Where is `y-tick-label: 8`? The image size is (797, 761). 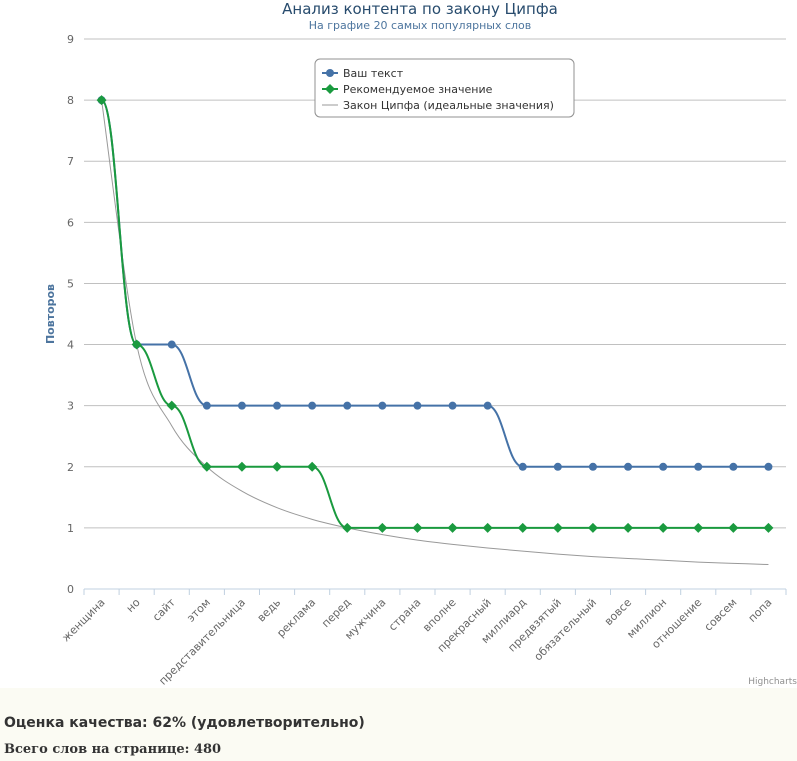 y-tick-label: 8 is located at coordinates (70, 100).